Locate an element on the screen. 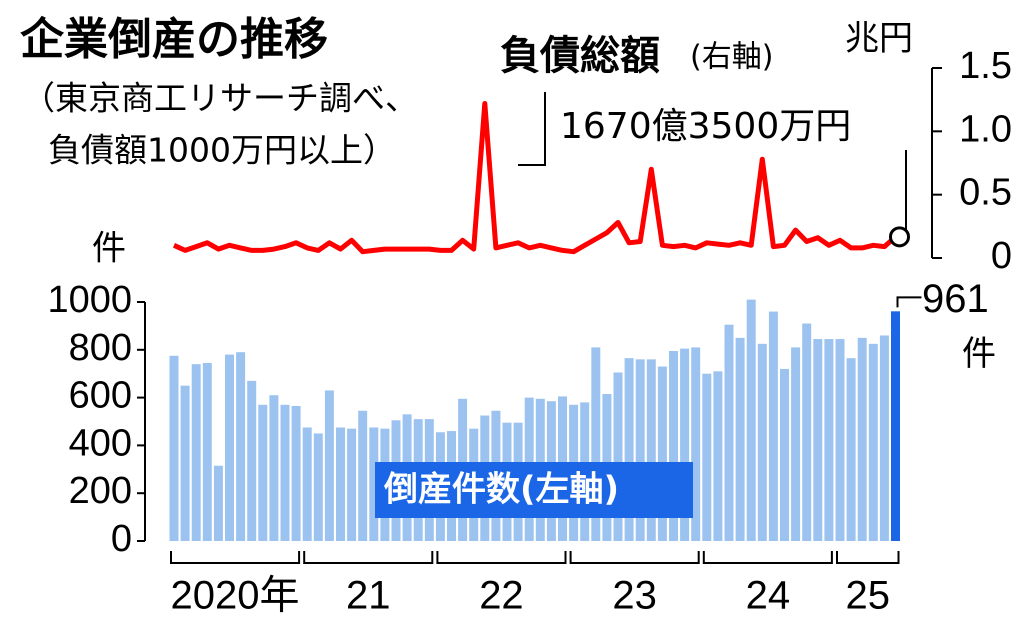 The image size is (1024, 626). x-tick-label: 21 is located at coordinates (368, 596).